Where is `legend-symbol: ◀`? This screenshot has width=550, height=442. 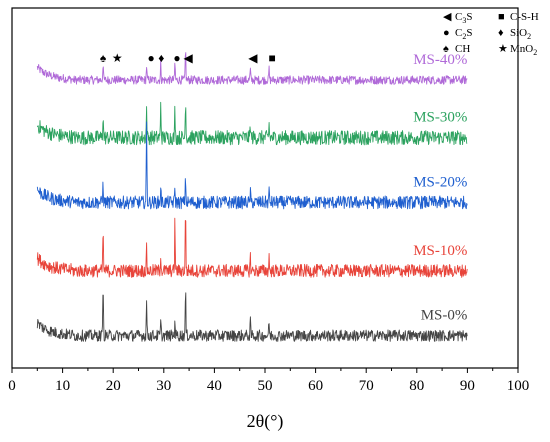
legend-symbol: ◀ is located at coordinates (447, 17).